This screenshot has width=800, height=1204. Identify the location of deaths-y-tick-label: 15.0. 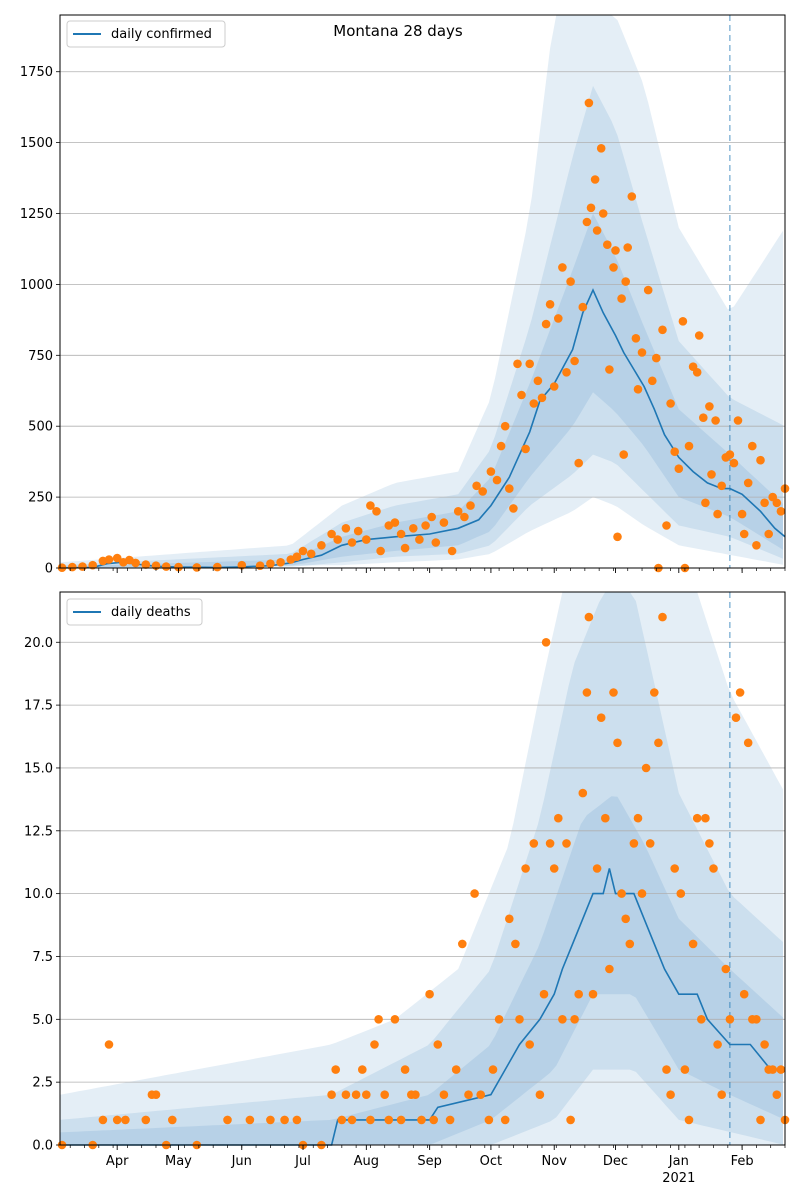
(38, 768).